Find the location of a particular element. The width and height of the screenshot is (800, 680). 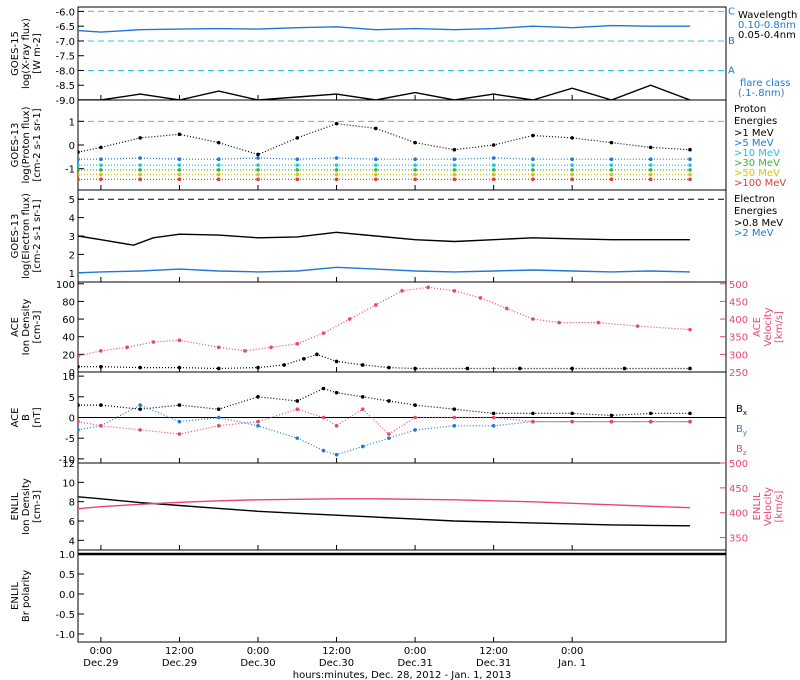

y-axis-label-right: [km/s] is located at coordinates (779, 327).